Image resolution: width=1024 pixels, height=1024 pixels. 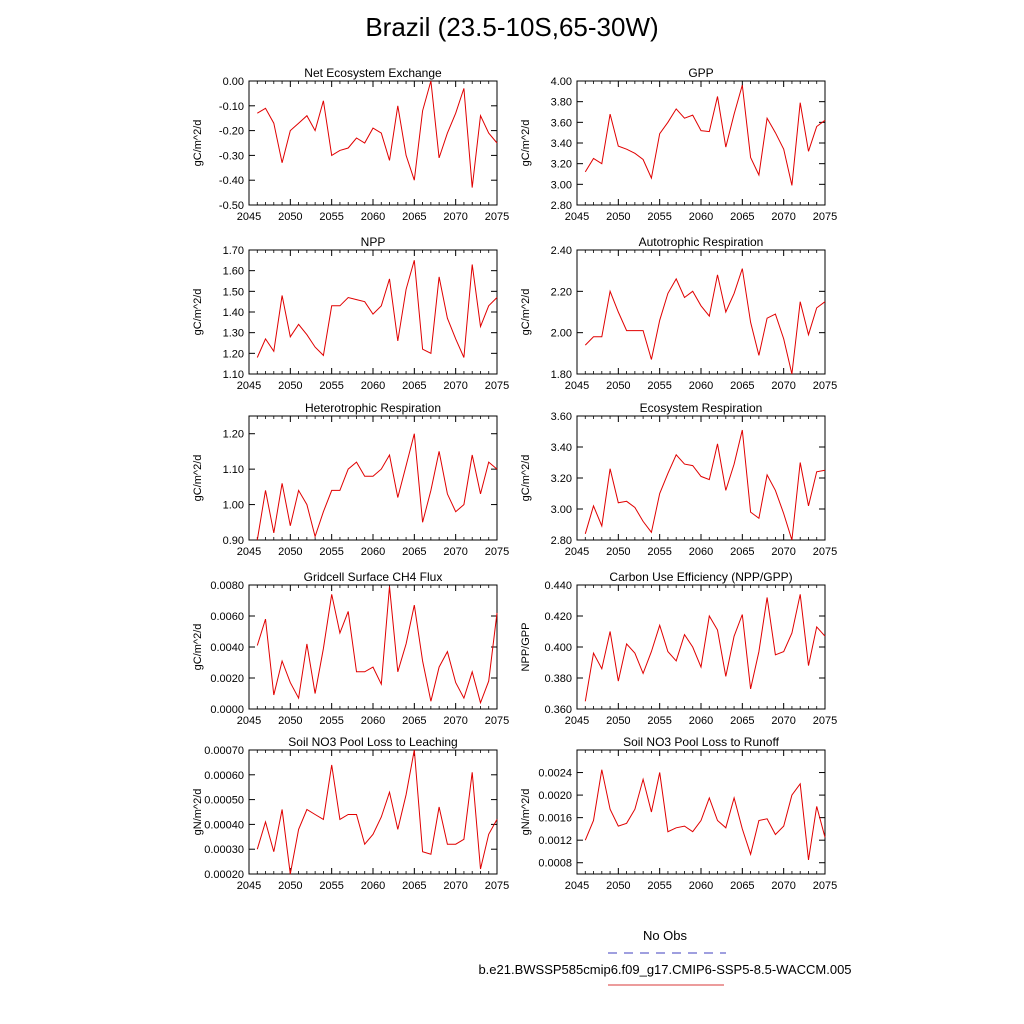 What do you see at coordinates (233, 251) in the screenshot?
I see `y-tick-label: 1.70` at bounding box center [233, 251].